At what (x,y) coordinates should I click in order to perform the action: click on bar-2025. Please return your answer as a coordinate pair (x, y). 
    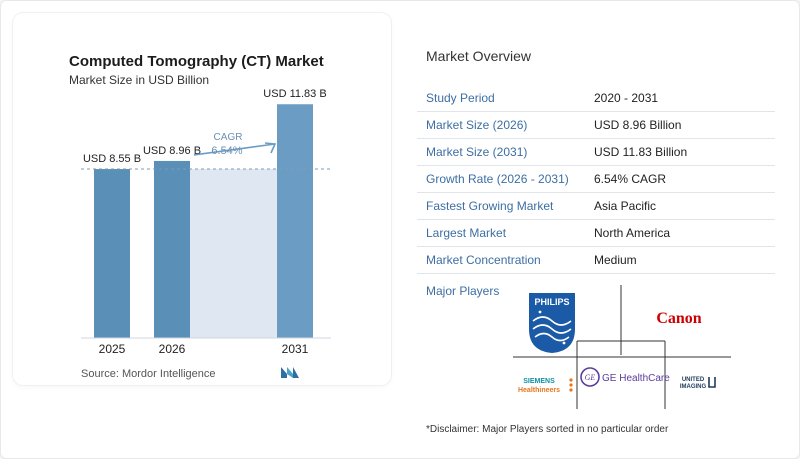
    Looking at the image, I should click on (112, 253).